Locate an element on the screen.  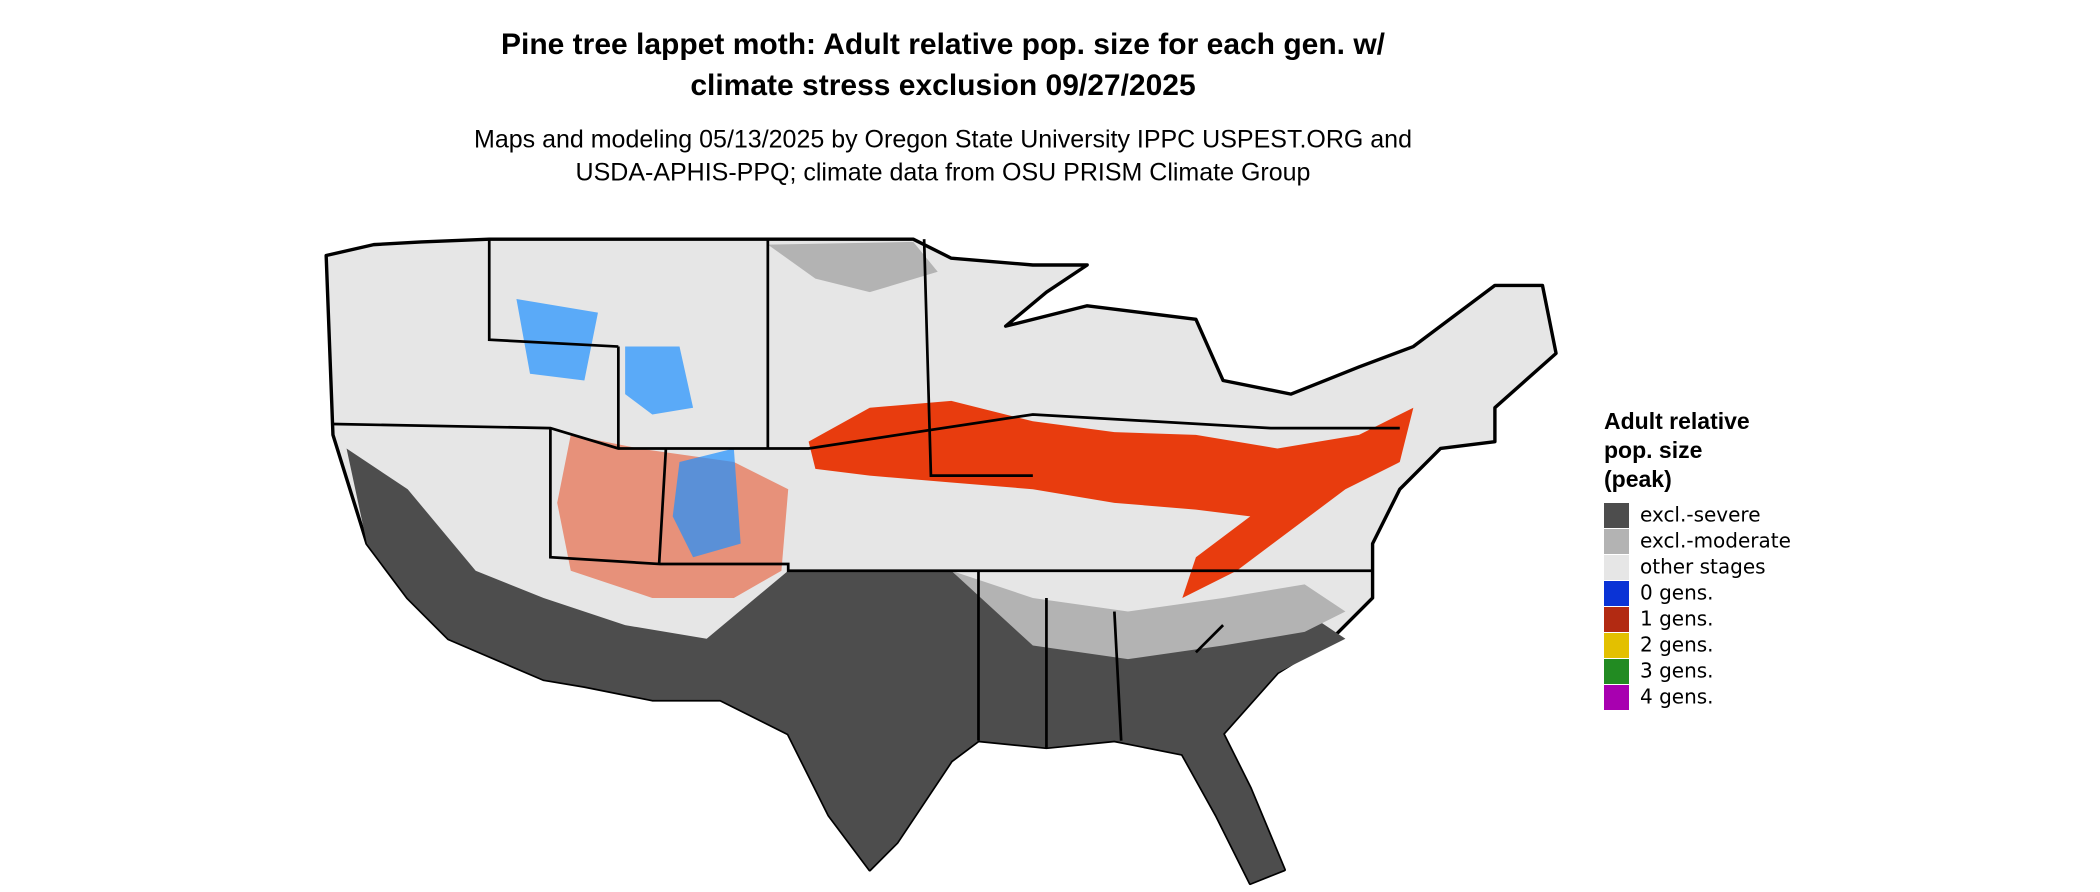
zero-gen-region is located at coordinates (628, 428).